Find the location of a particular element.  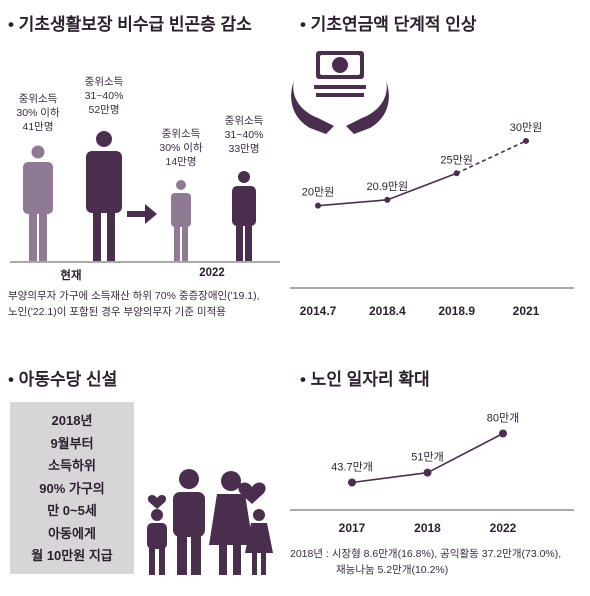

poverty-figures is located at coordinates (145, 197).